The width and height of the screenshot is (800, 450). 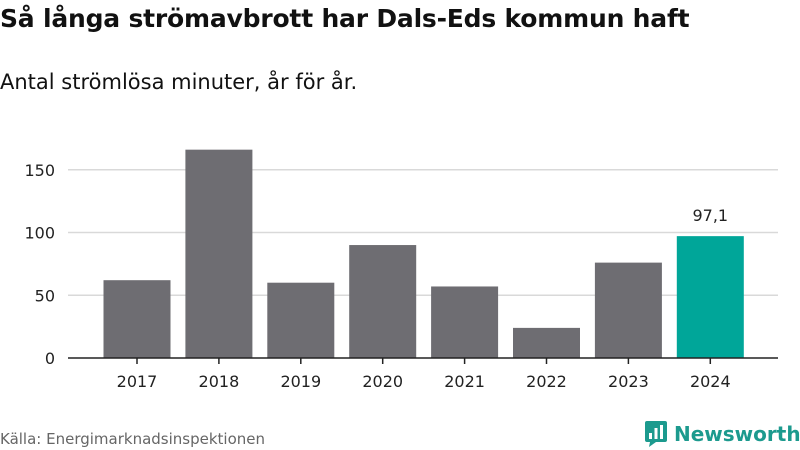 I want to click on bar-2018, so click(x=219, y=253).